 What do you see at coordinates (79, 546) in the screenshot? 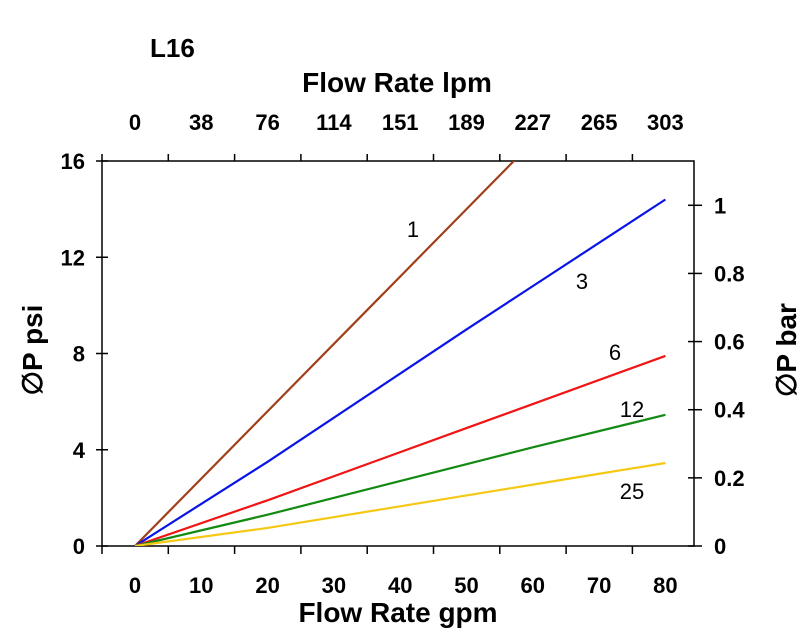
I see `y-tick-label: 0` at bounding box center [79, 546].